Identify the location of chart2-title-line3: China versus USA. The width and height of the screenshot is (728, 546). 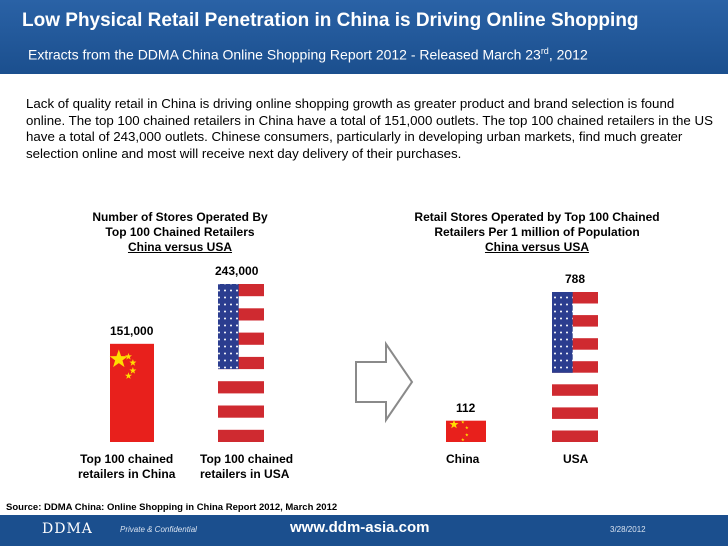
(537, 247).